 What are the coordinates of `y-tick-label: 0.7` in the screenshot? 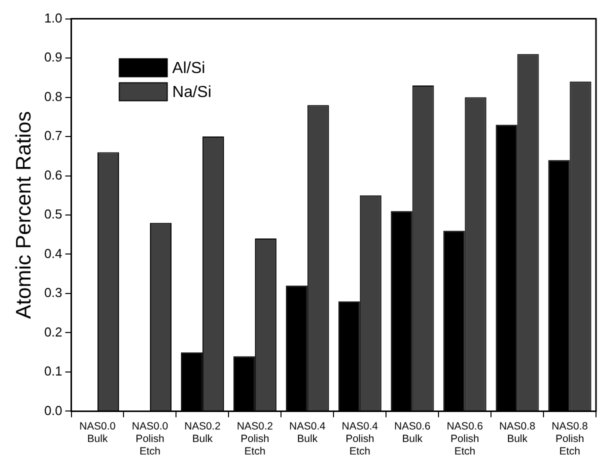 It's located at (53, 136).